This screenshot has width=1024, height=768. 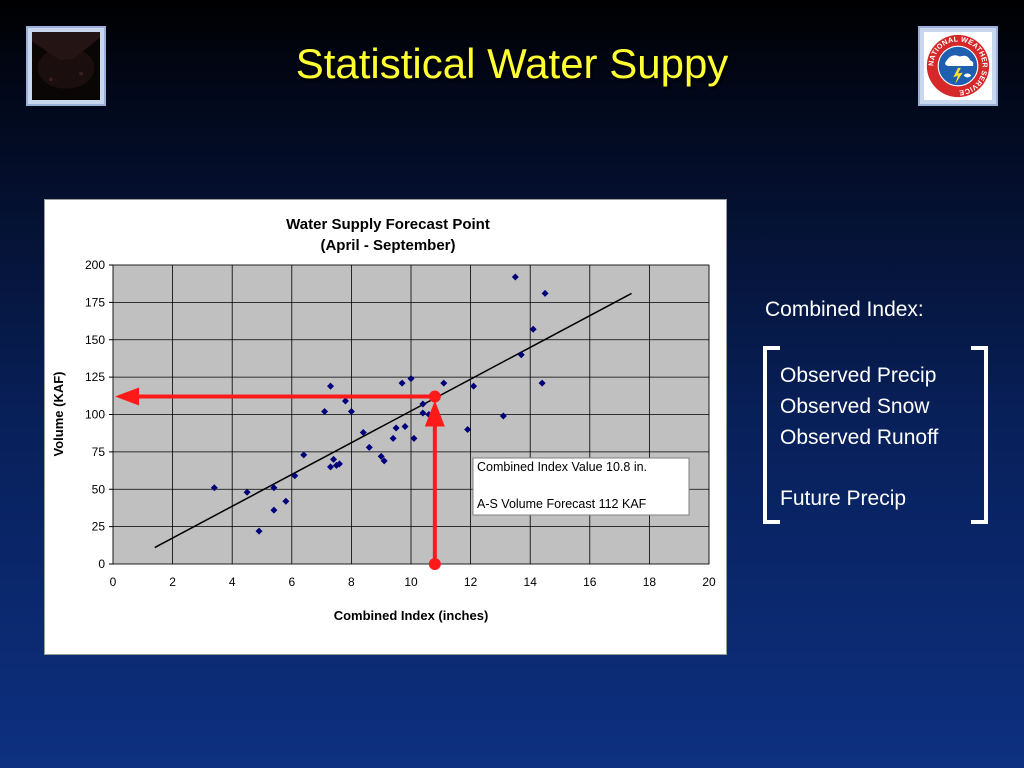 What do you see at coordinates (411, 615) in the screenshot?
I see `x-axis-label: Combined Index (inches)` at bounding box center [411, 615].